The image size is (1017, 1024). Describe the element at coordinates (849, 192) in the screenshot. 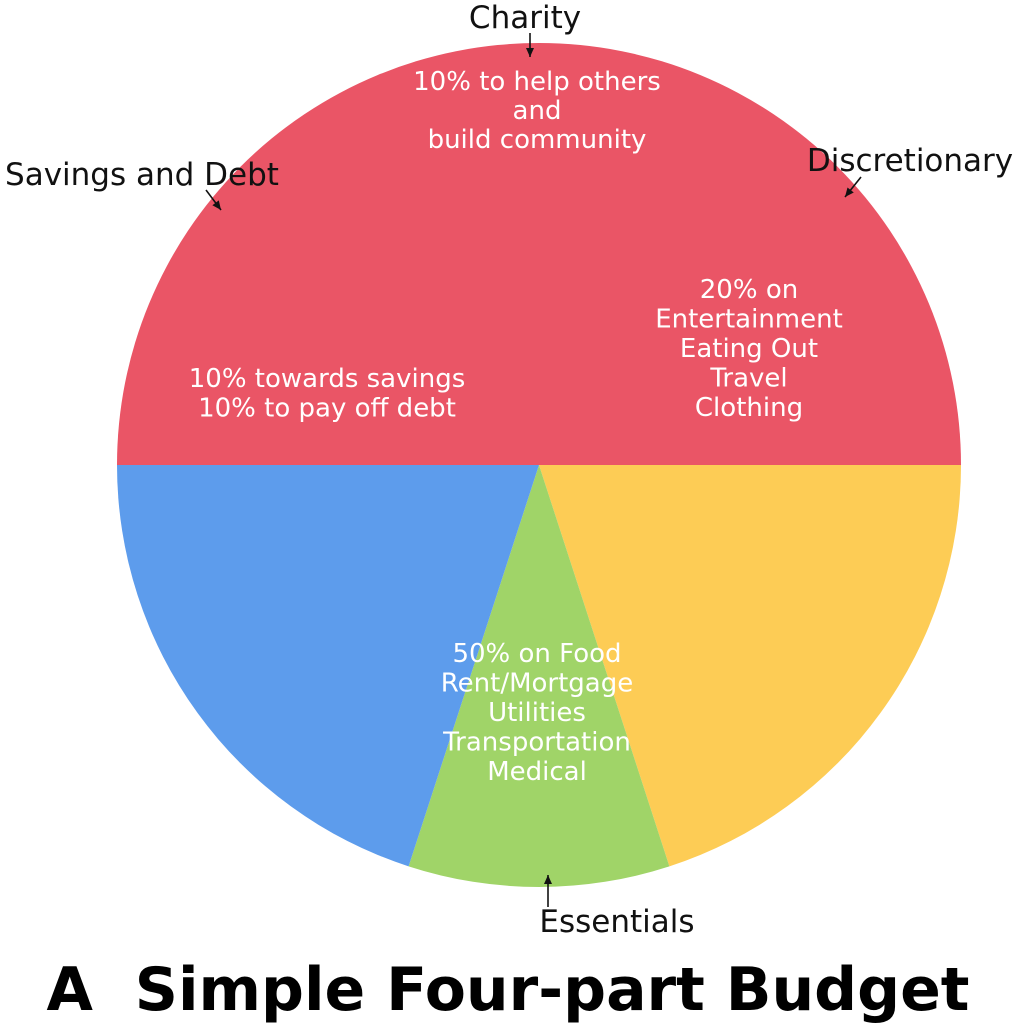

I see `pointer-arrowhead-discretionary` at that location.